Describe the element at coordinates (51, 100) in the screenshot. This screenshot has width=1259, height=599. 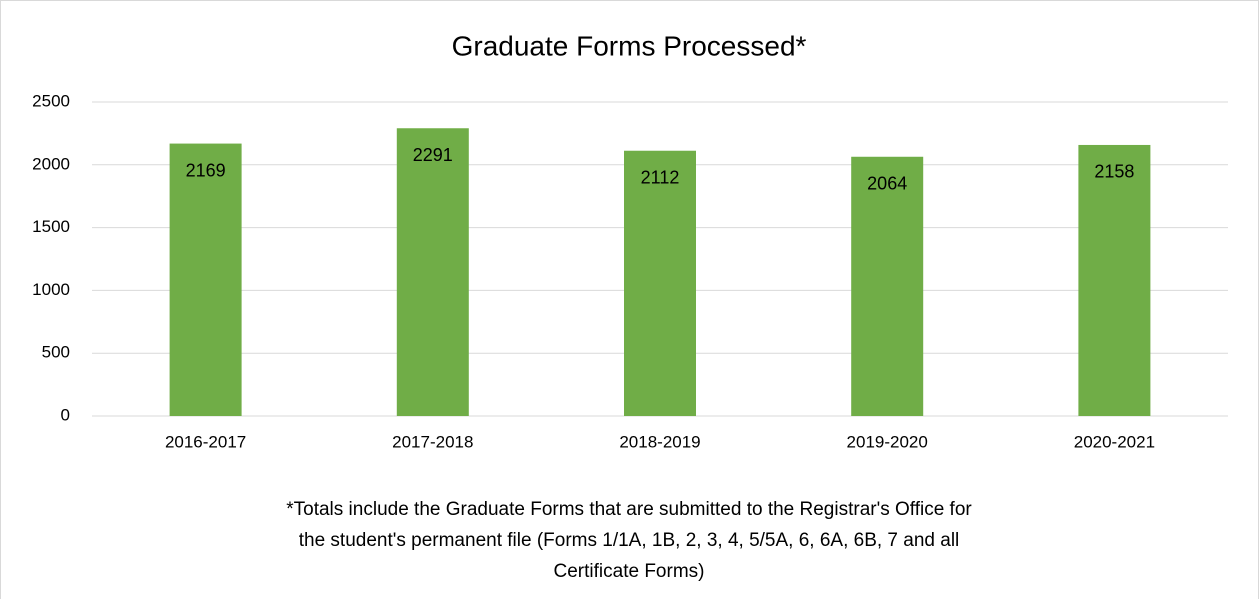
I see `y-tick-label: 2500` at that location.